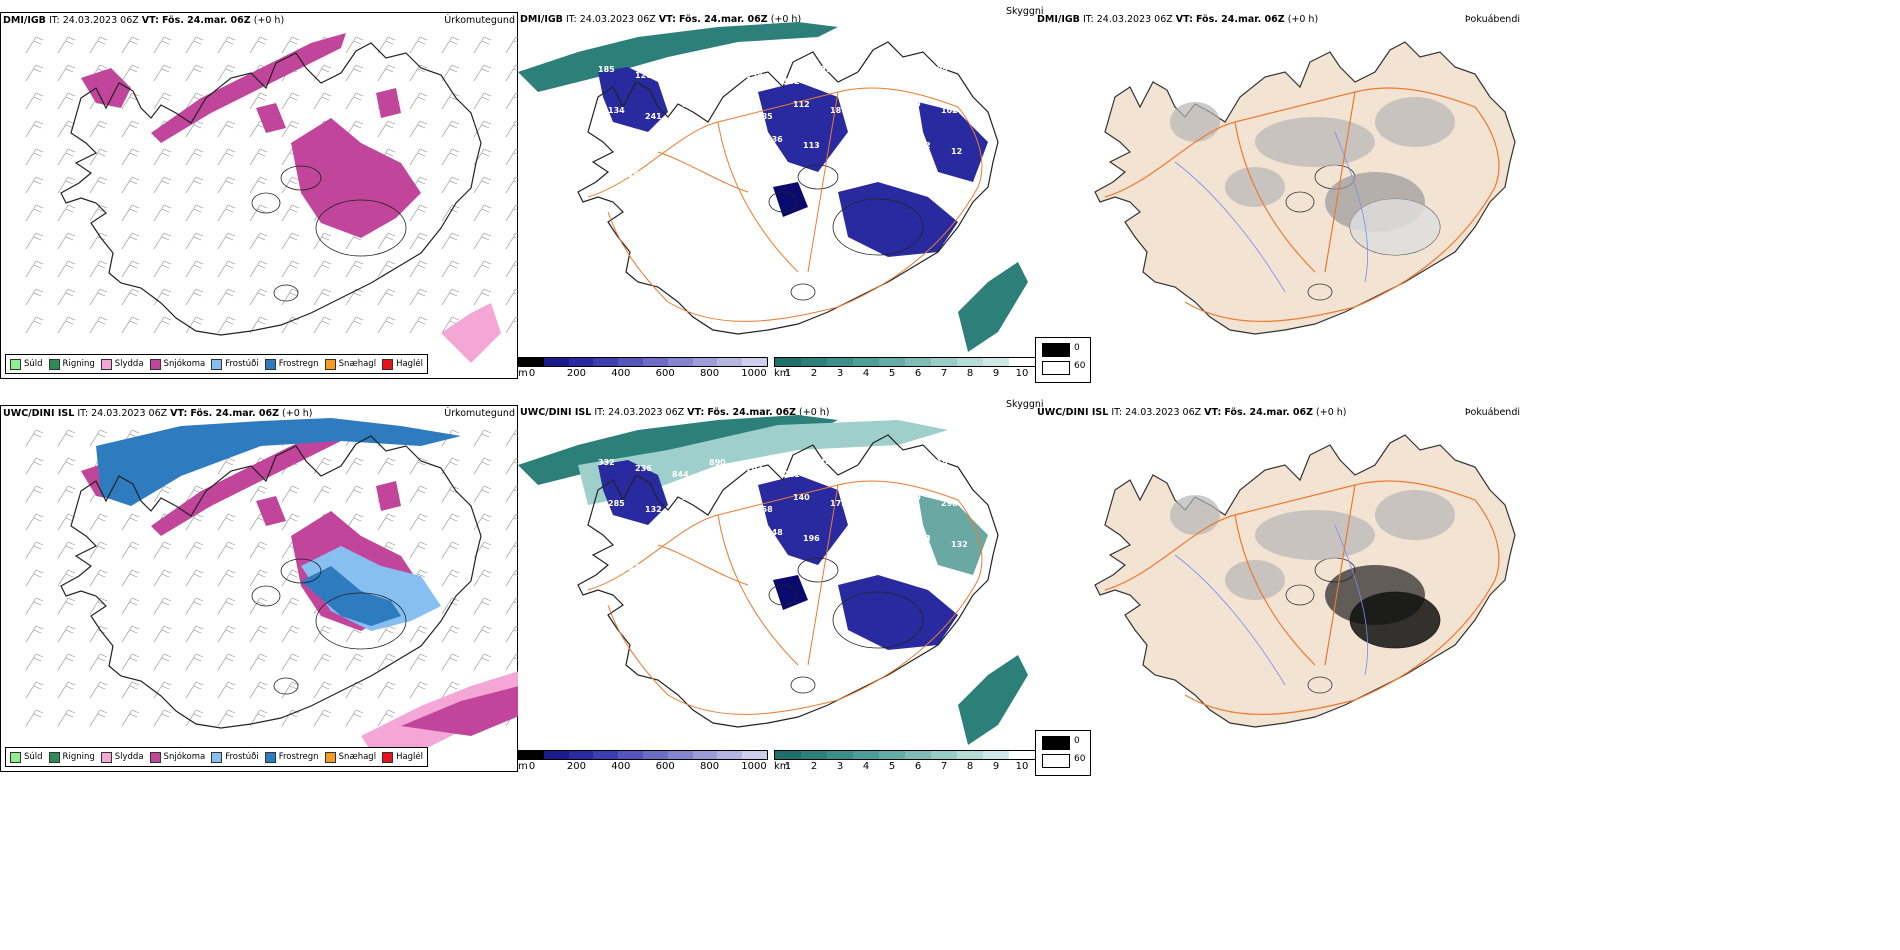 This screenshot has height=950, width=1900. What do you see at coordinates (272, 592) in the screenshot?
I see `precip-map` at bounding box center [272, 592].